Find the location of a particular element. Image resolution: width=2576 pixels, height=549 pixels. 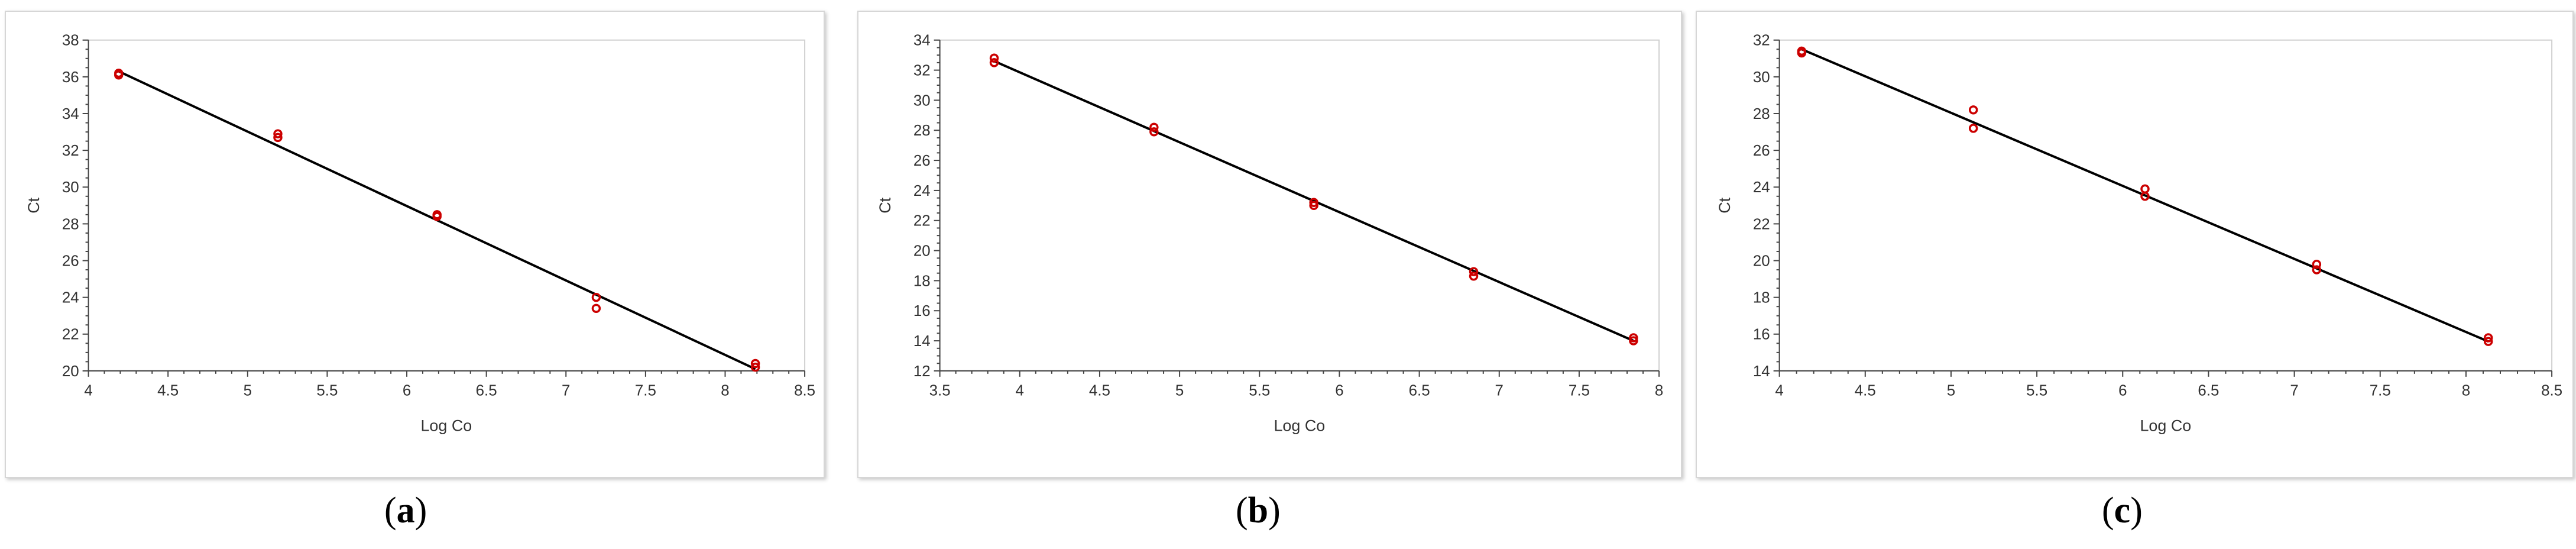

y-tick-label-c: 22 is located at coordinates (1761, 224).